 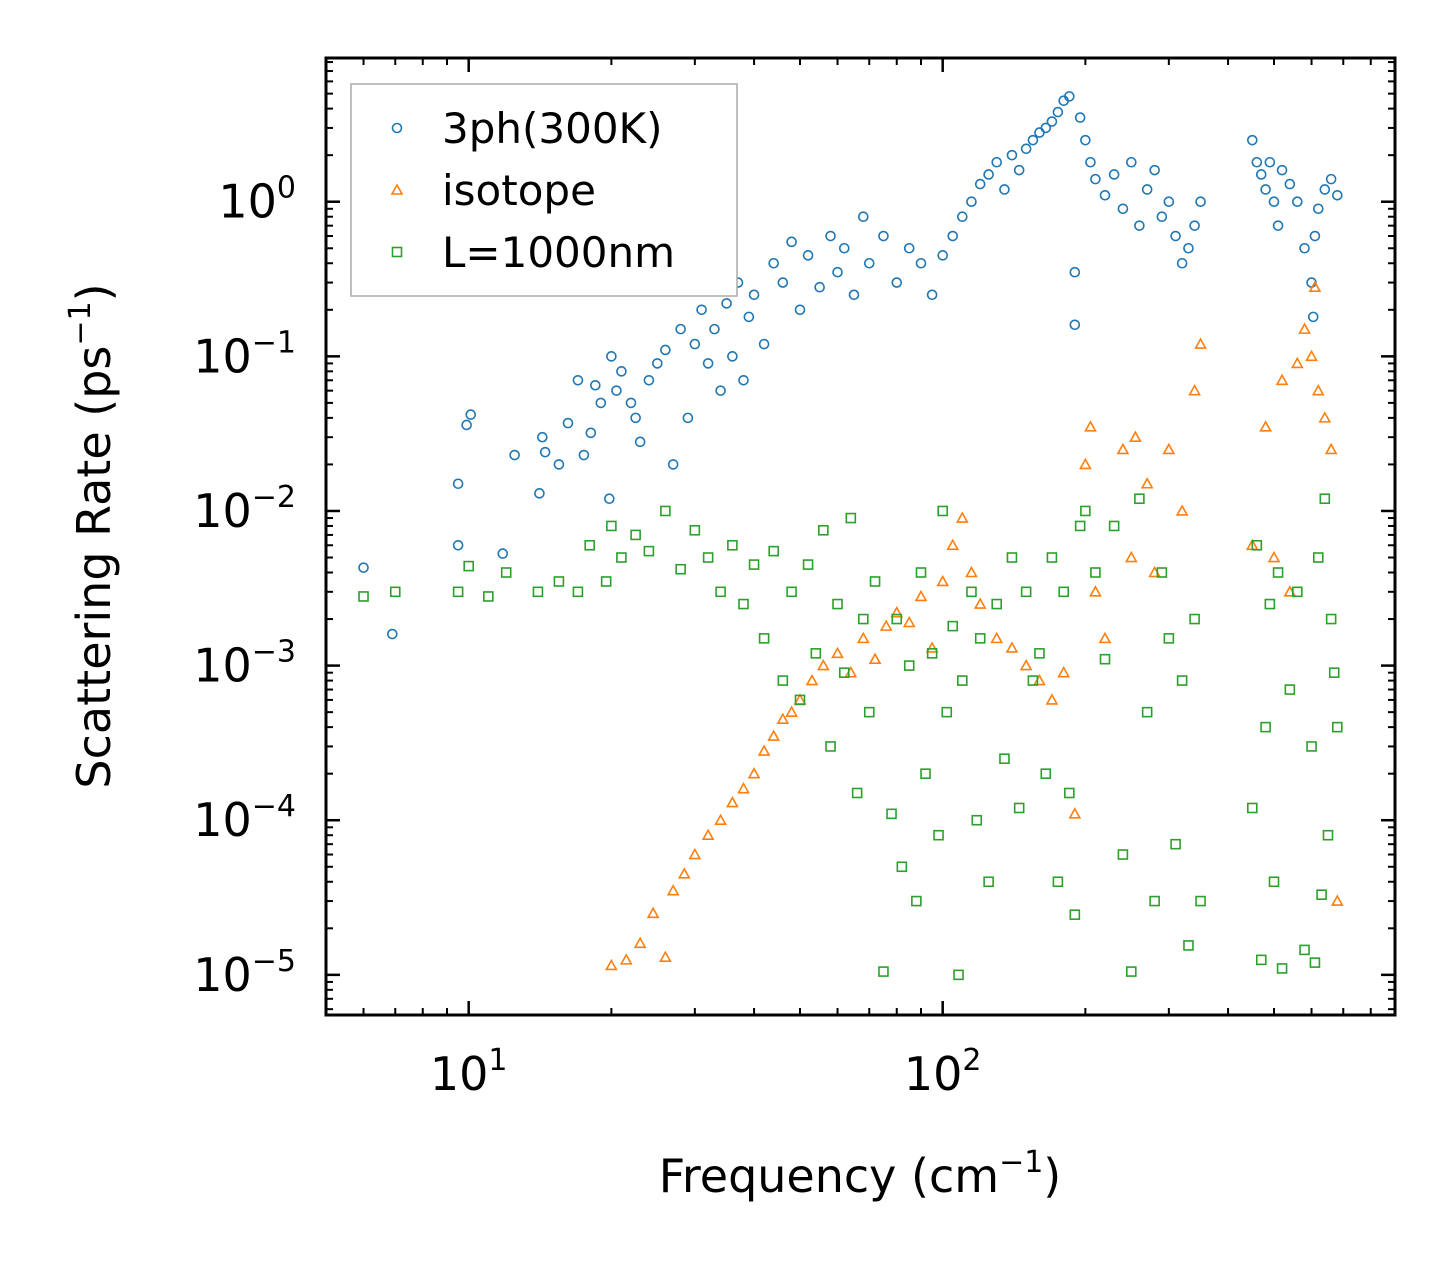 What do you see at coordinates (558, 252) in the screenshot?
I see `legend-label: L=1000nm` at bounding box center [558, 252].